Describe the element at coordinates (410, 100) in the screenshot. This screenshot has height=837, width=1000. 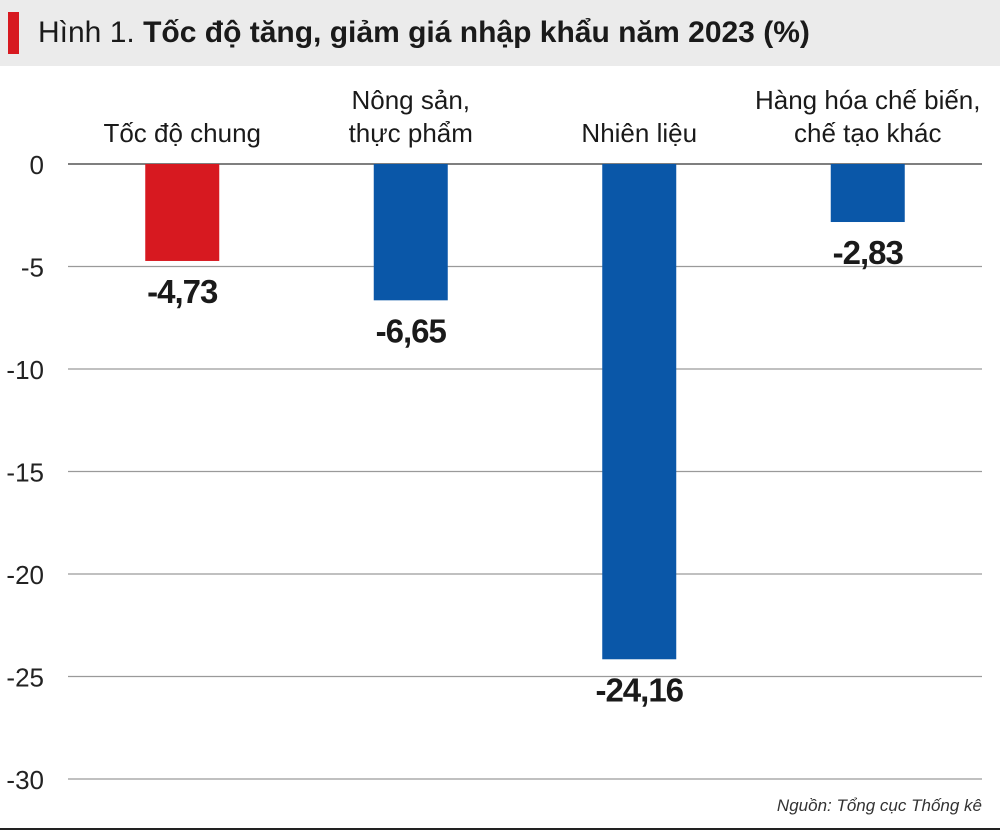
I see `category-label: Nông sản,` at that location.